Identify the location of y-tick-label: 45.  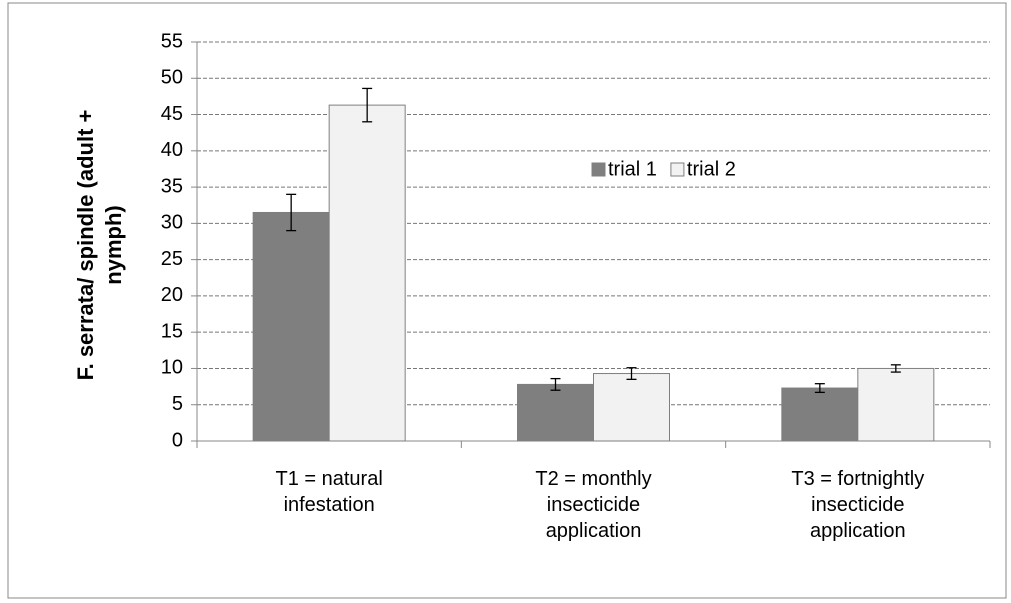
(172, 114).